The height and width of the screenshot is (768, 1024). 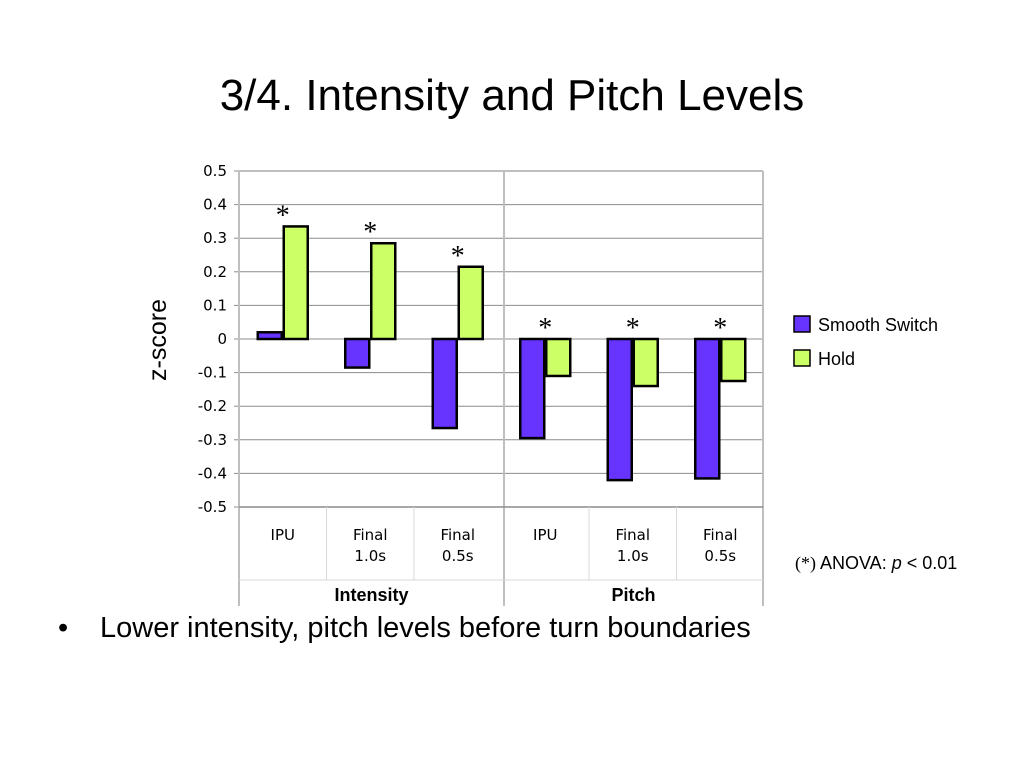 What do you see at coordinates (930, 563) in the screenshot?
I see `significance-note-threshold: < 0.01` at bounding box center [930, 563].